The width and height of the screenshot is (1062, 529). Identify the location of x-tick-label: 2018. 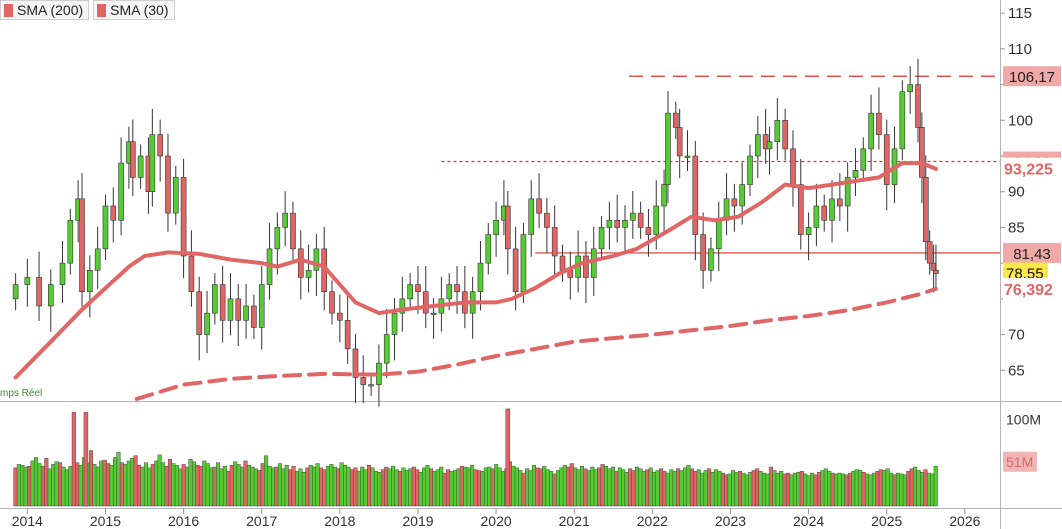
(339, 521).